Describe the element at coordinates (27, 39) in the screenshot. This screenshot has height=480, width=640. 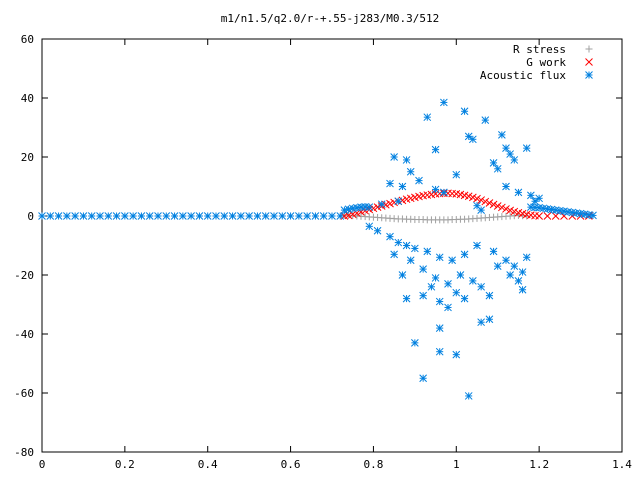
I see `y-tick-label: 60` at that location.